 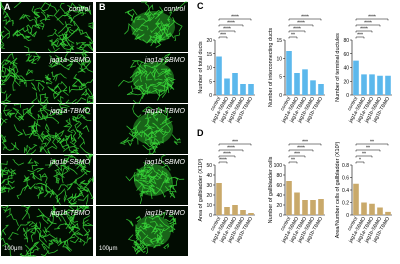 What do you see at coordinates (345, 166) in the screenshot?
I see `y-tick-label: 0.8` at bounding box center [345, 166].